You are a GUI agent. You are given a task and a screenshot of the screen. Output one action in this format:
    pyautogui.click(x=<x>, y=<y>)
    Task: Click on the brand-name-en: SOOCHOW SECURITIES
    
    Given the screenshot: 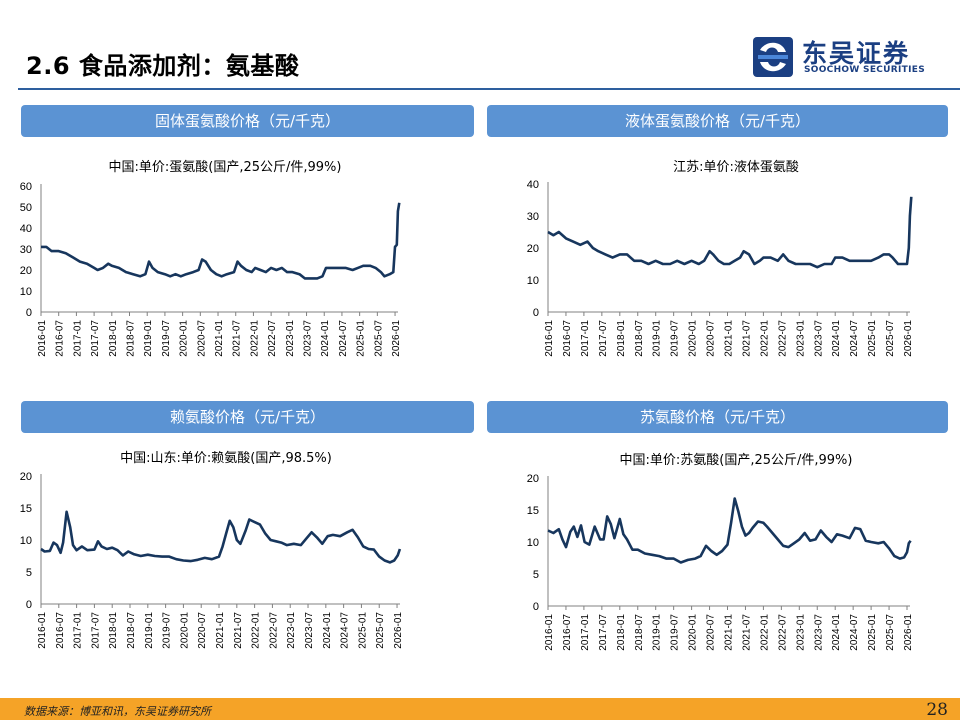 What is the action you would take?
    pyautogui.click(x=864, y=70)
    